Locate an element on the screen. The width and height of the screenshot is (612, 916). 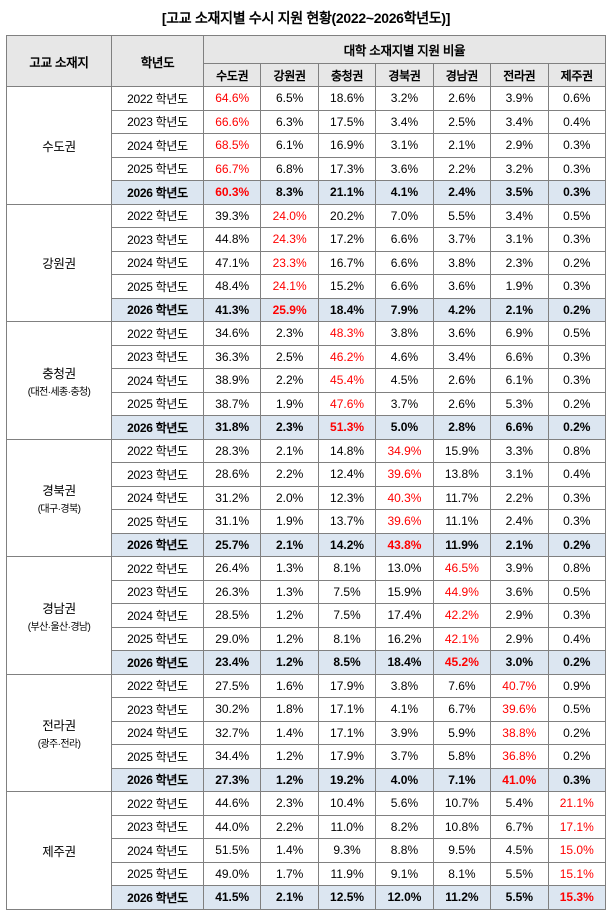
table-row: 2026 학년도 60.3% 8.3% 21.1% 4.1% 2.4% 3.5% 0.3% is located at coordinates (307, 192).